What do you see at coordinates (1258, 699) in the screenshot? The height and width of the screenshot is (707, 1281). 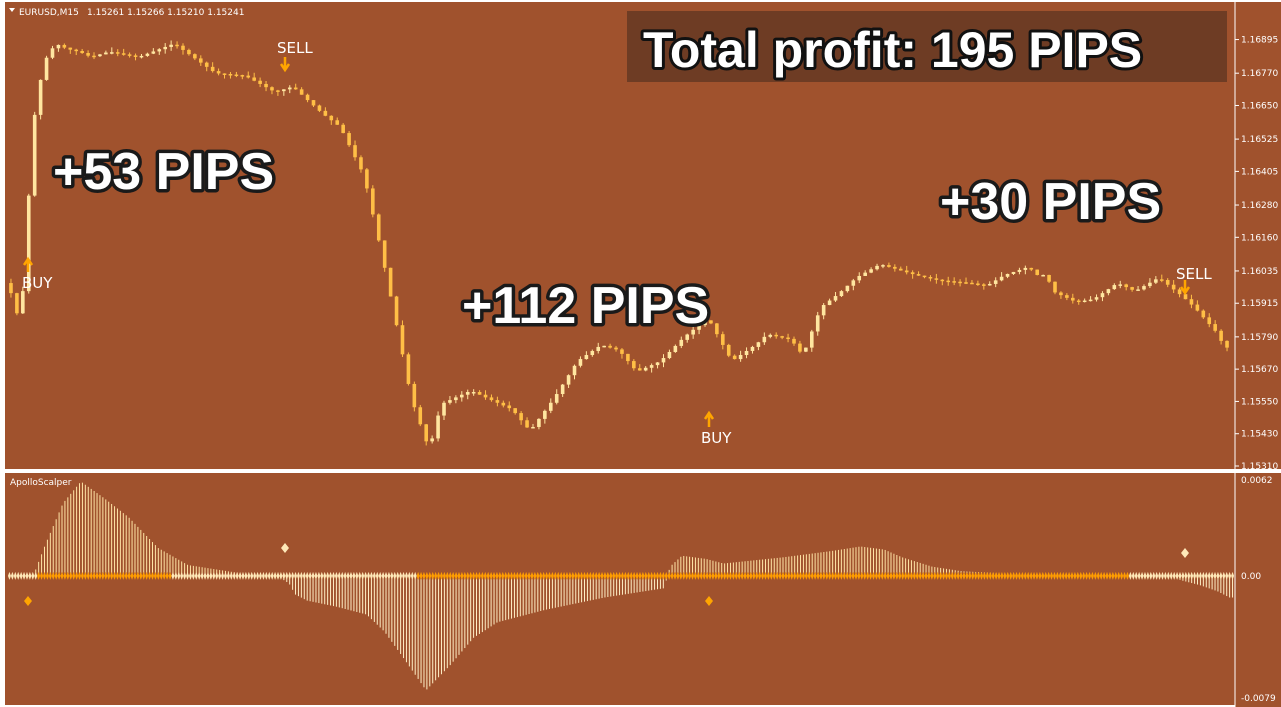 I see `indicator-tick-label: -0.0079` at bounding box center [1258, 699].